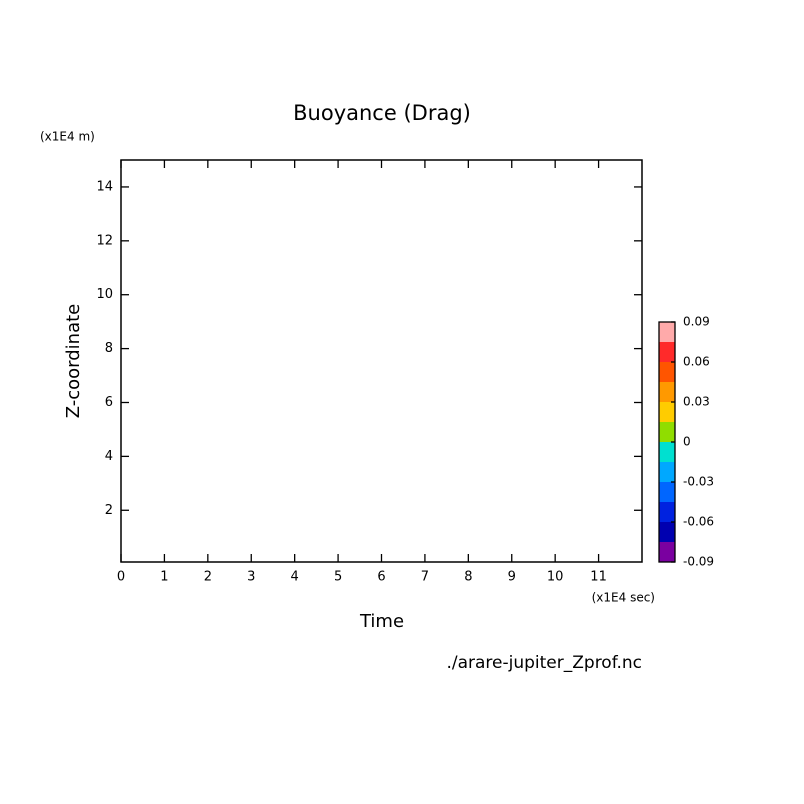 The height and width of the screenshot is (804, 804). Describe the element at coordinates (425, 577) in the screenshot. I see `x-tick-label: 7` at that location.